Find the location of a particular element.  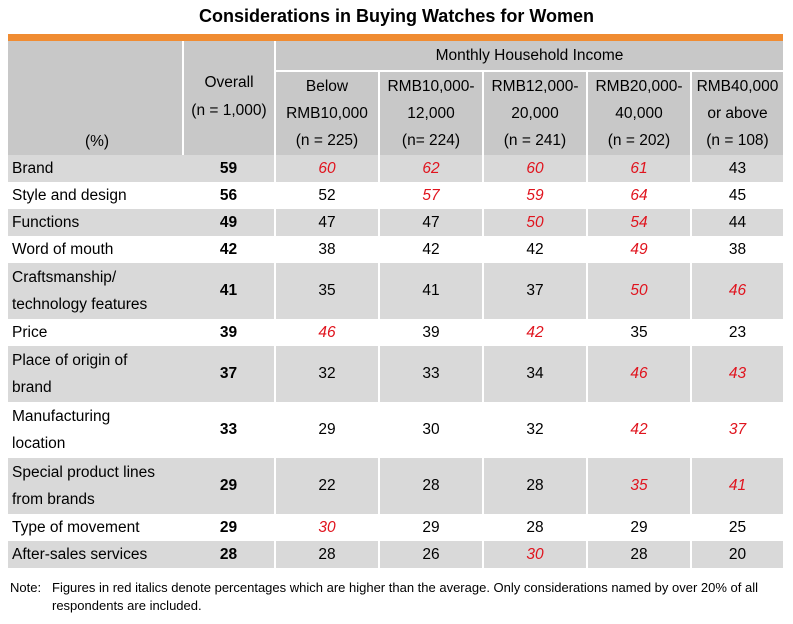

overall-value: 42 is located at coordinates (229, 249).